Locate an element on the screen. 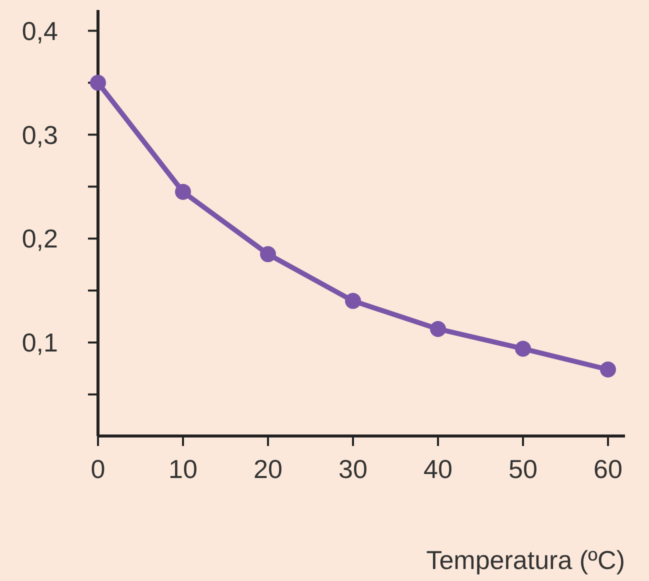 The image size is (649, 581). y-tick-label: 0,2 is located at coordinates (40, 239).